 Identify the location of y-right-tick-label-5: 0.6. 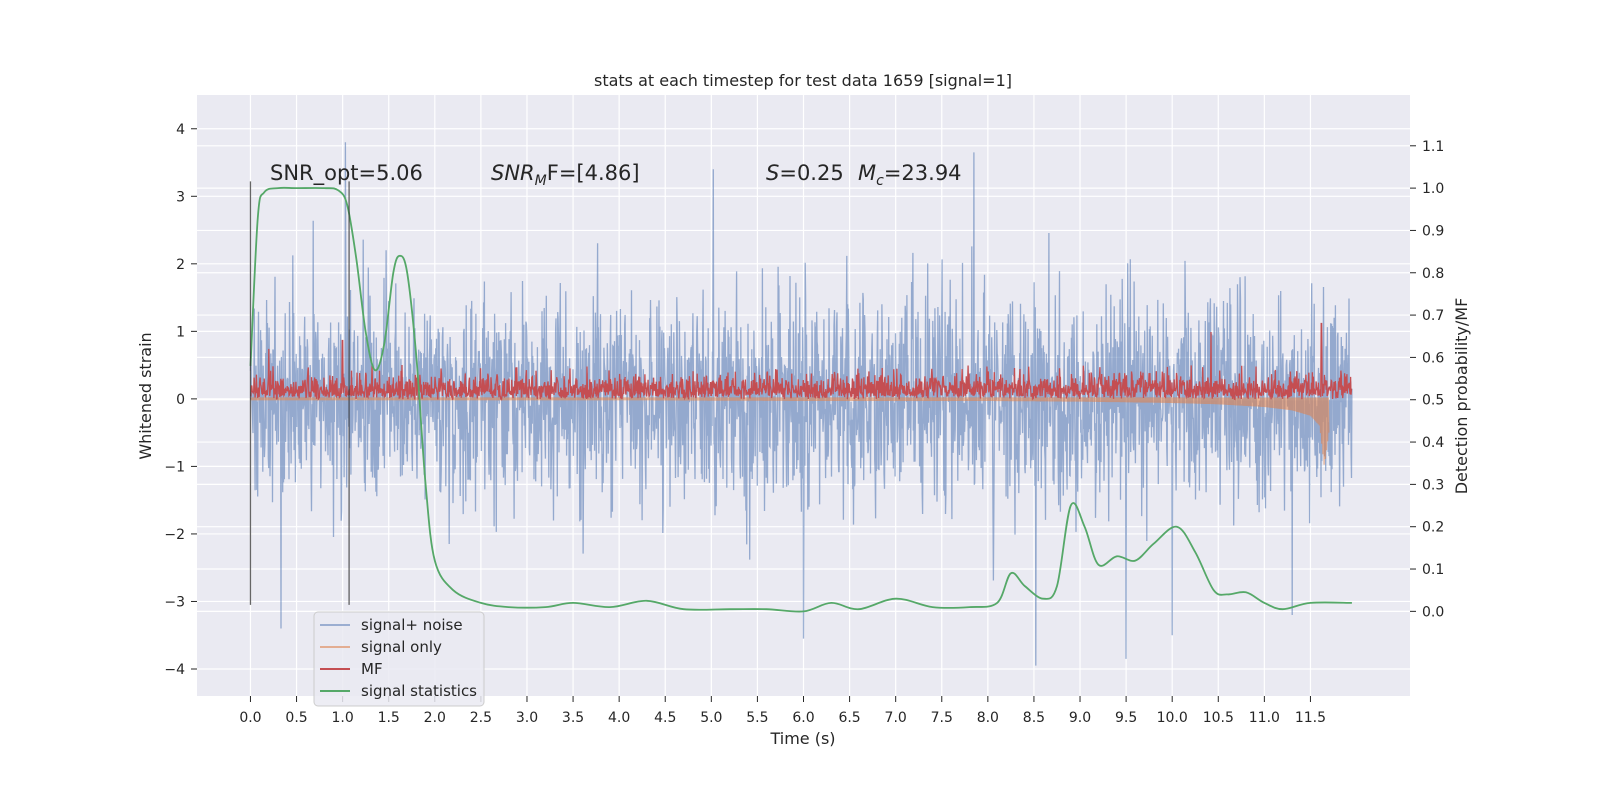
(1433, 358).